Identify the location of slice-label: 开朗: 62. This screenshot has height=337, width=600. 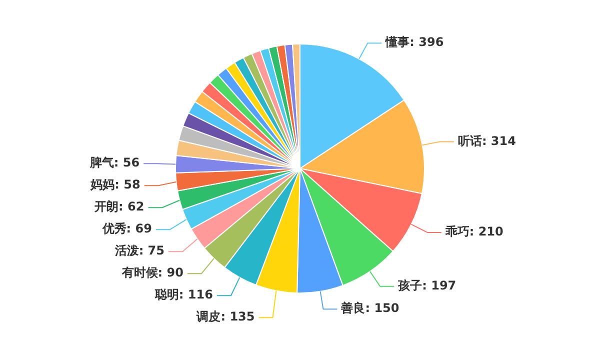
(119, 207).